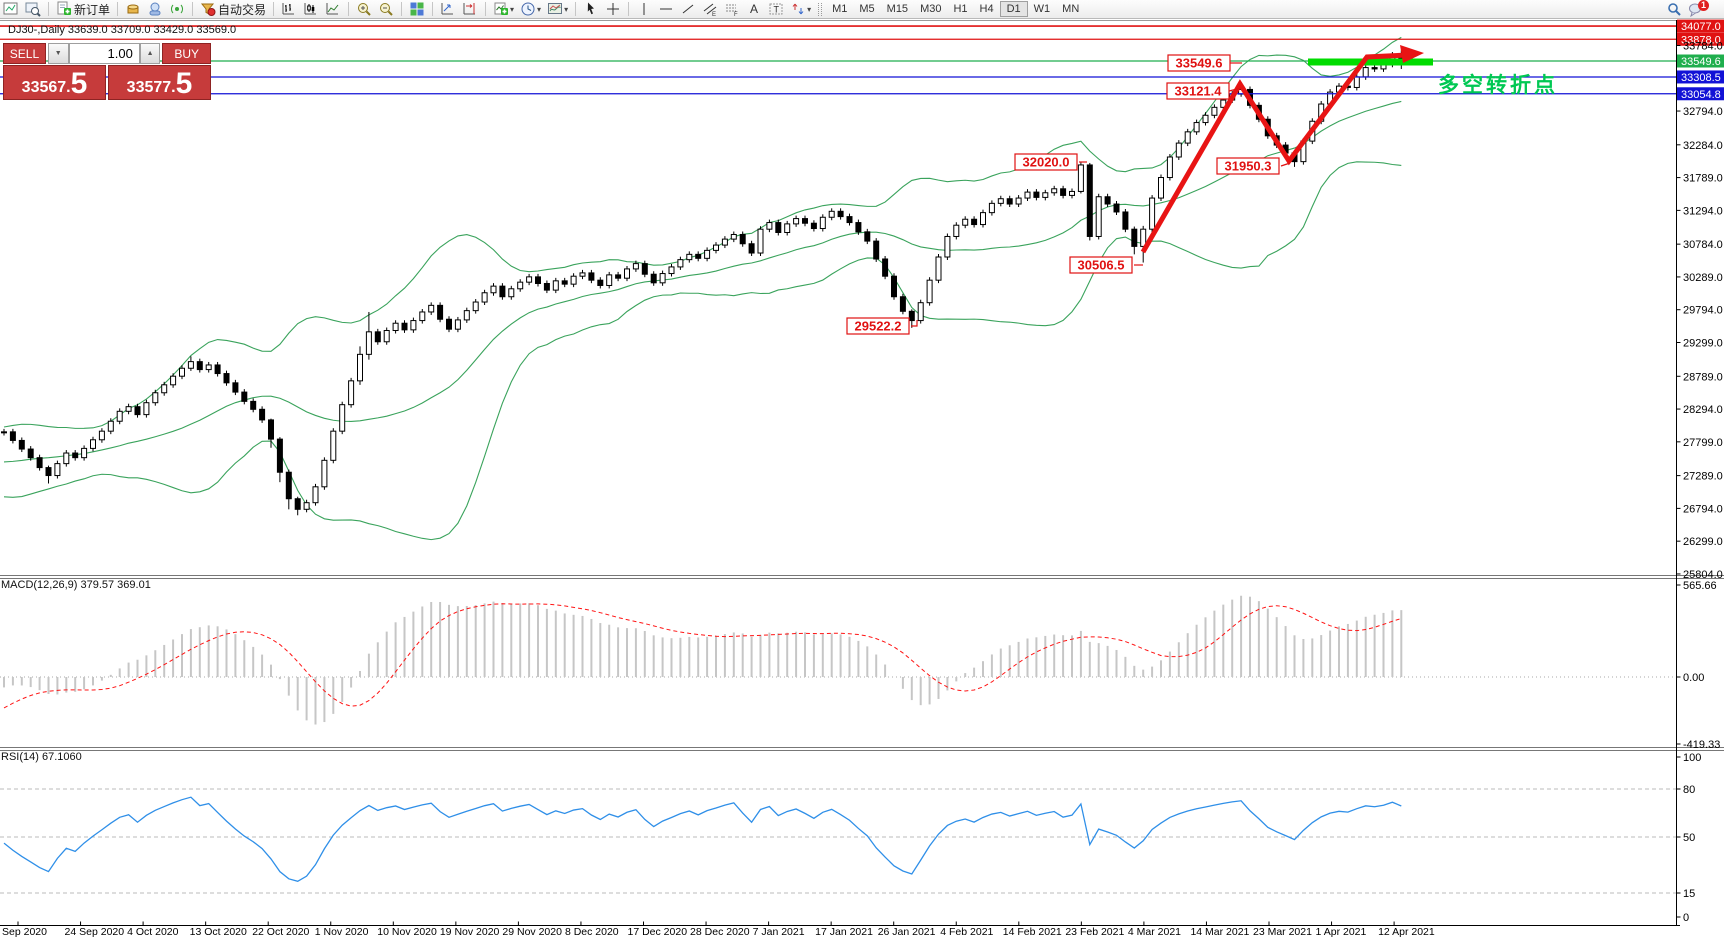  What do you see at coordinates (1701, 9) in the screenshot?
I see `chat-button: 1` at bounding box center [1701, 9].